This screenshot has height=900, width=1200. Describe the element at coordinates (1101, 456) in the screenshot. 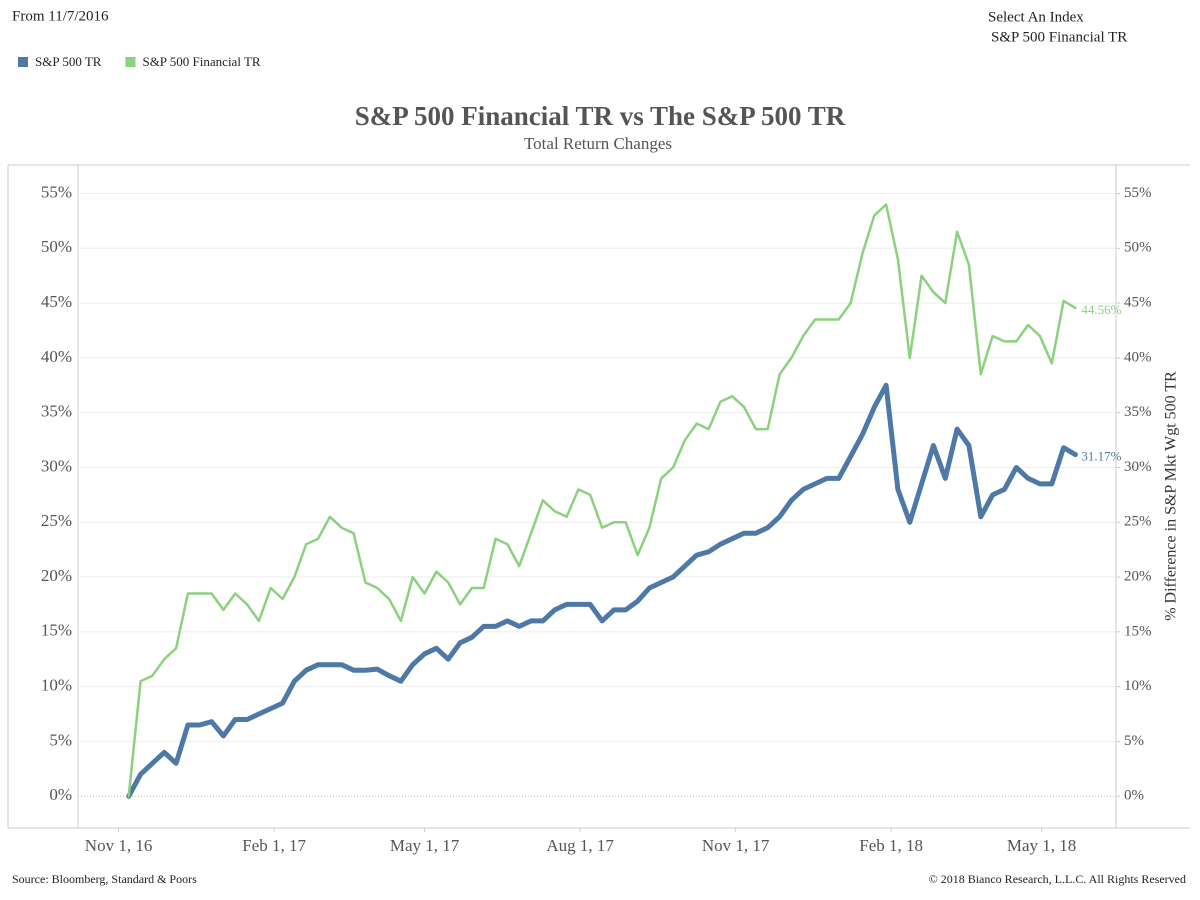

I see `end-label: 31.17%` at that location.